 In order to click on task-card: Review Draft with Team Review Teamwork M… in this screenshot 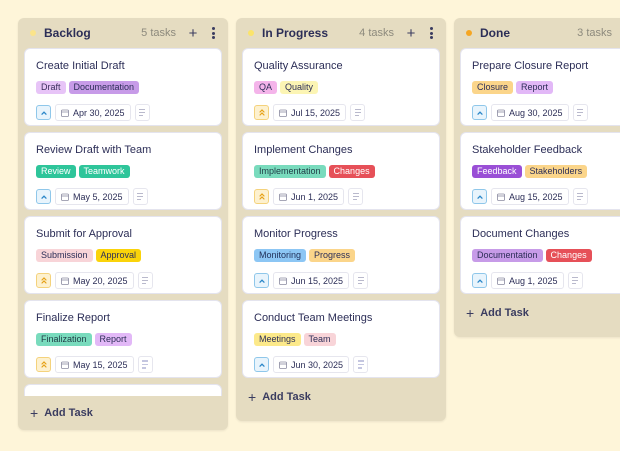, I will do `click(123, 171)`.